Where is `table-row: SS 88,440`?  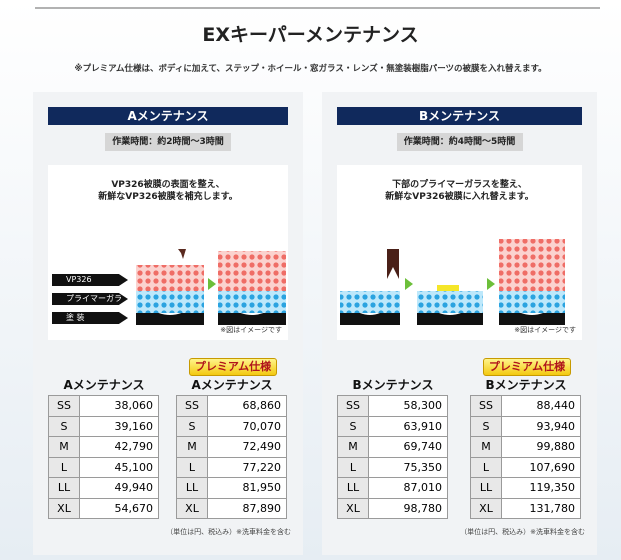 table-row: SS 88,440 is located at coordinates (525, 406).